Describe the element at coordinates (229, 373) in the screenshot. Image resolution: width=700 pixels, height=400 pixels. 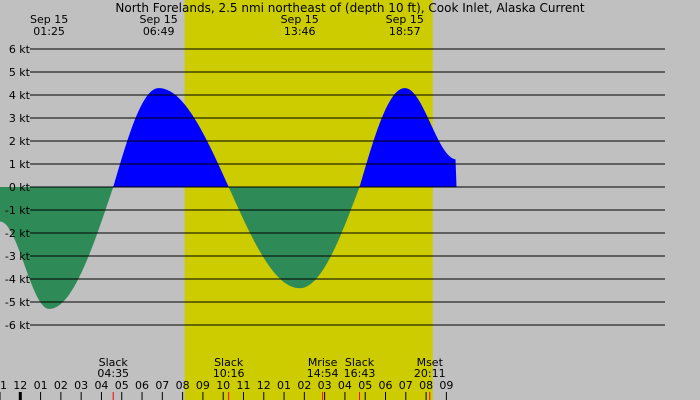
I see `event-time-label: 10:16` at that location.